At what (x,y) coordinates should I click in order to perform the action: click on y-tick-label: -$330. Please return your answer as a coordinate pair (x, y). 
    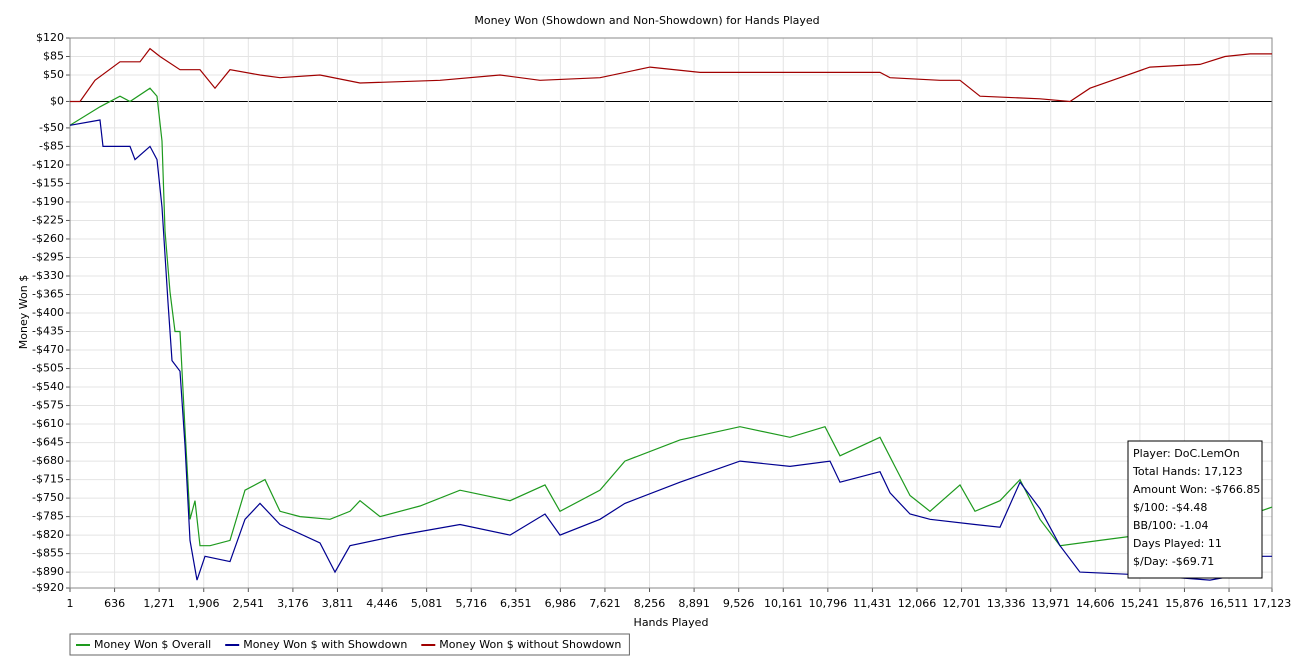
    Looking at the image, I should click on (48, 275).